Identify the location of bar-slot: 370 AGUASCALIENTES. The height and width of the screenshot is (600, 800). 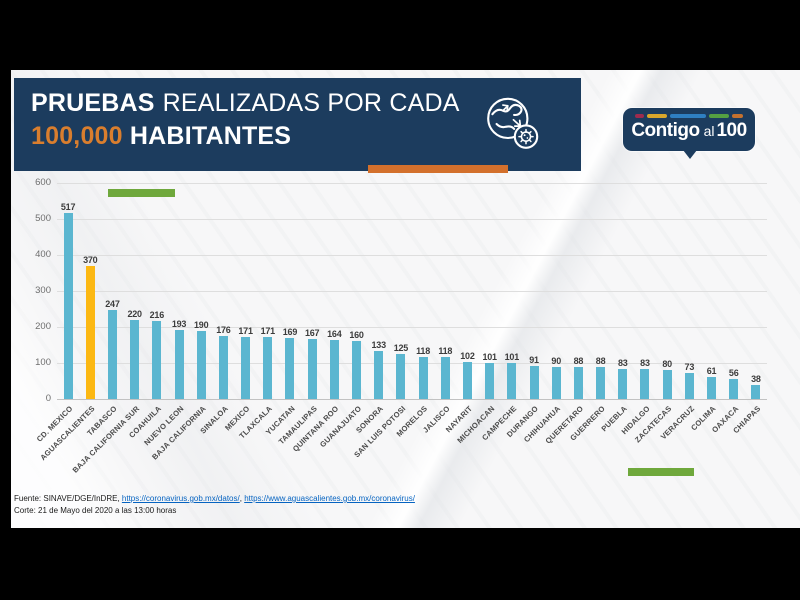
(69, 322).